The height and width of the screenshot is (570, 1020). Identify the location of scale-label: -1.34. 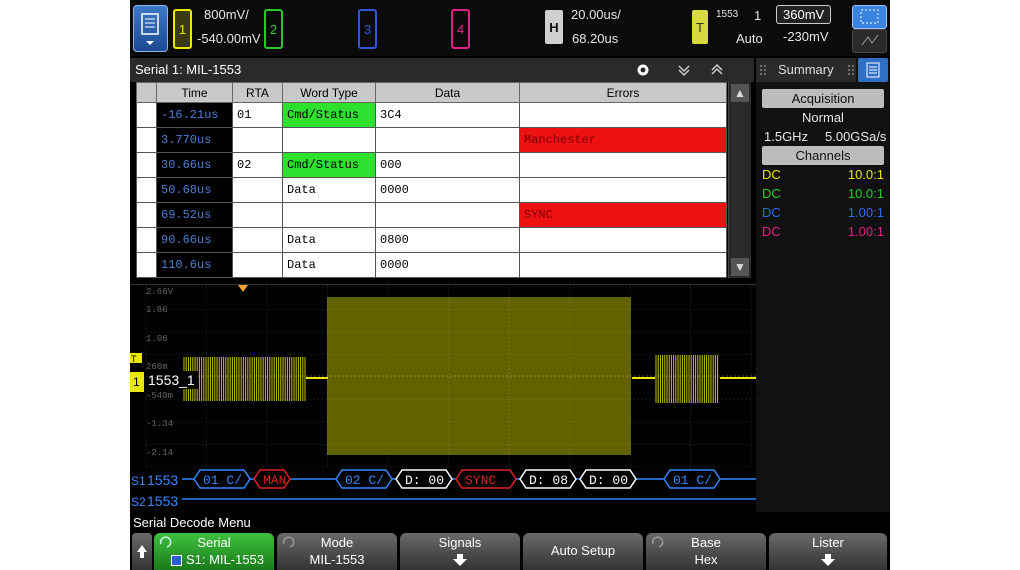
(159, 424).